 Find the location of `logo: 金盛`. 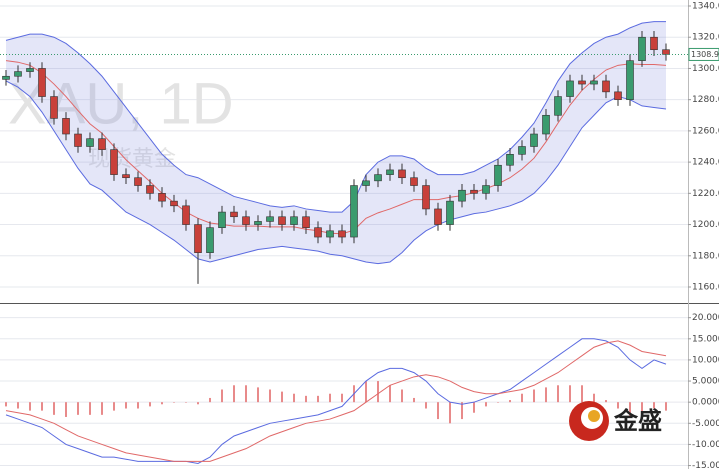

logo: 金盛 is located at coordinates (615, 421).